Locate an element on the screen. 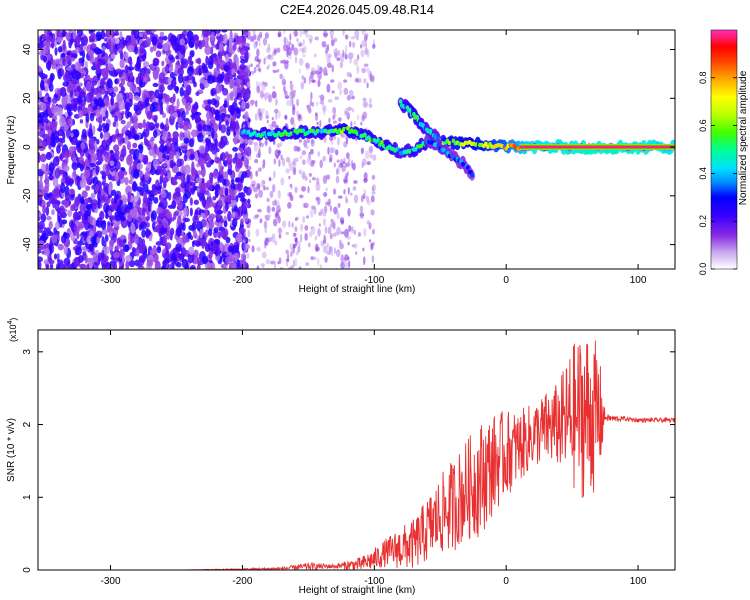  snr-xtick-label: 100 is located at coordinates (638, 581).